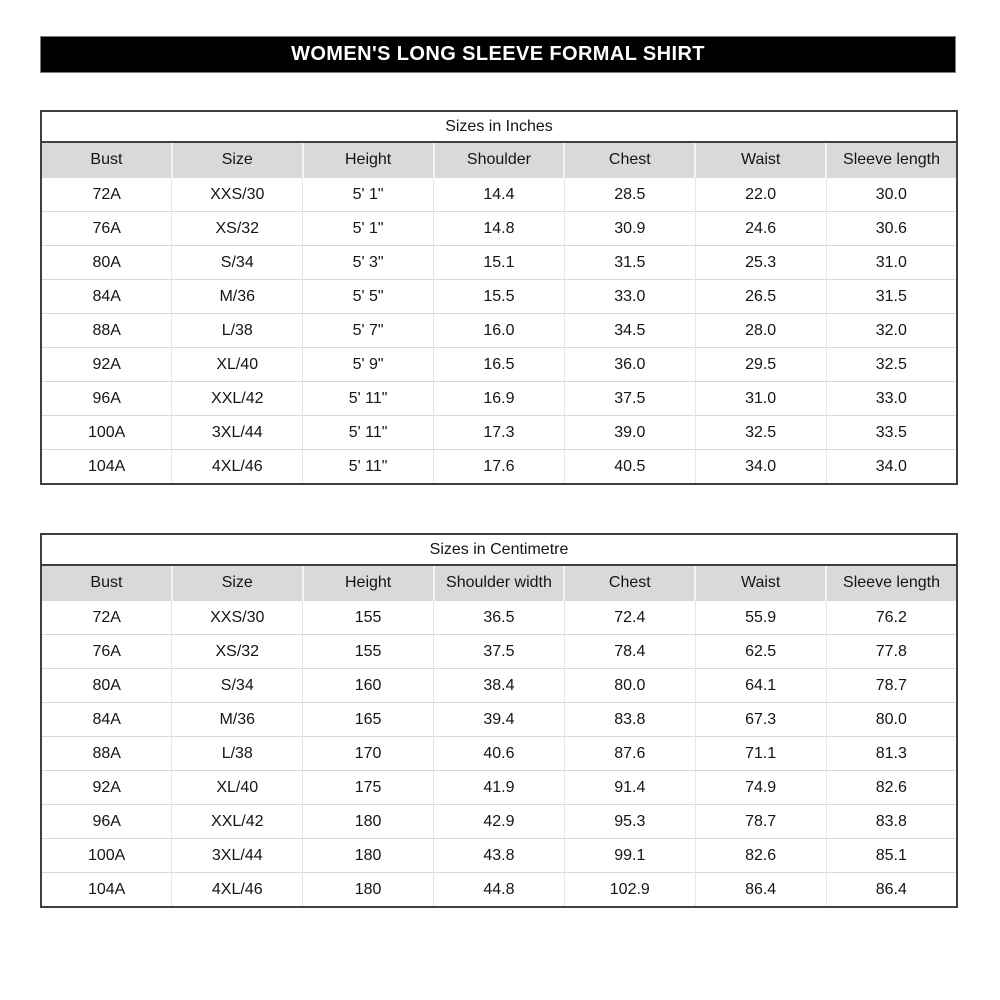 This screenshot has height=1000, width=1000. I want to click on table-title: Sizes in Inches, so click(499, 127).